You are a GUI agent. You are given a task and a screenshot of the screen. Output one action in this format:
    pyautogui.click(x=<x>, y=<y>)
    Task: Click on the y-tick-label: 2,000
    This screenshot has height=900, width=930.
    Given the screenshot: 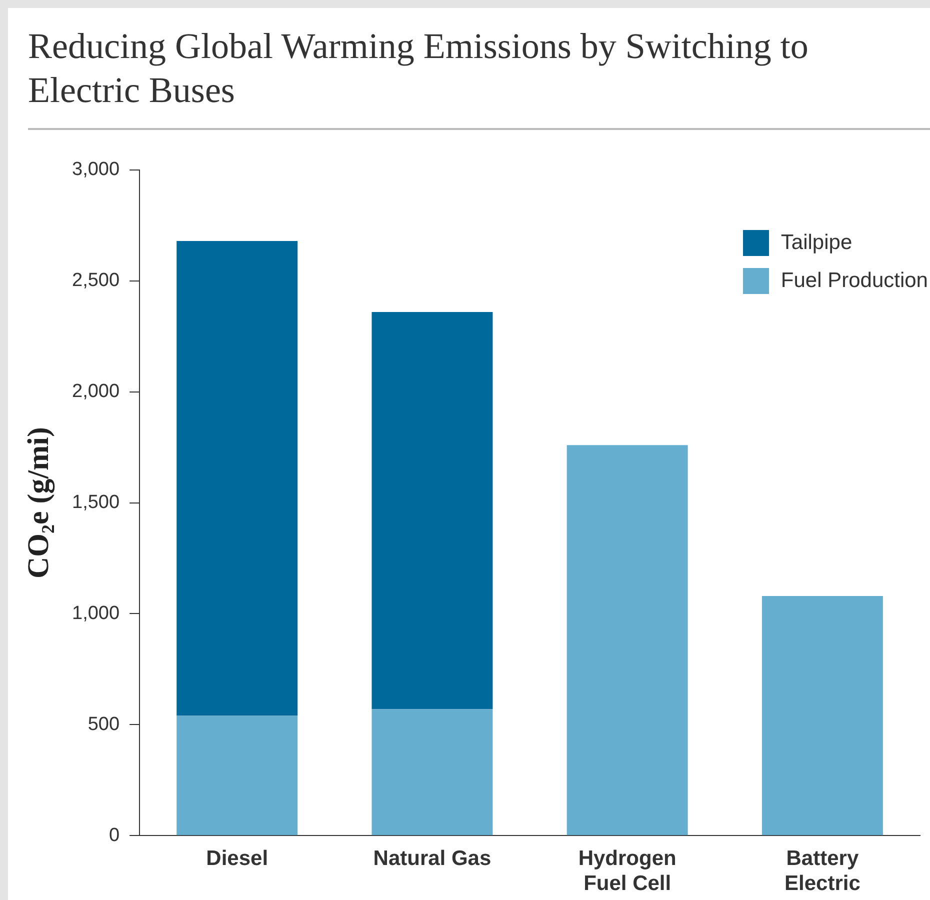 What is the action you would take?
    pyautogui.click(x=96, y=391)
    